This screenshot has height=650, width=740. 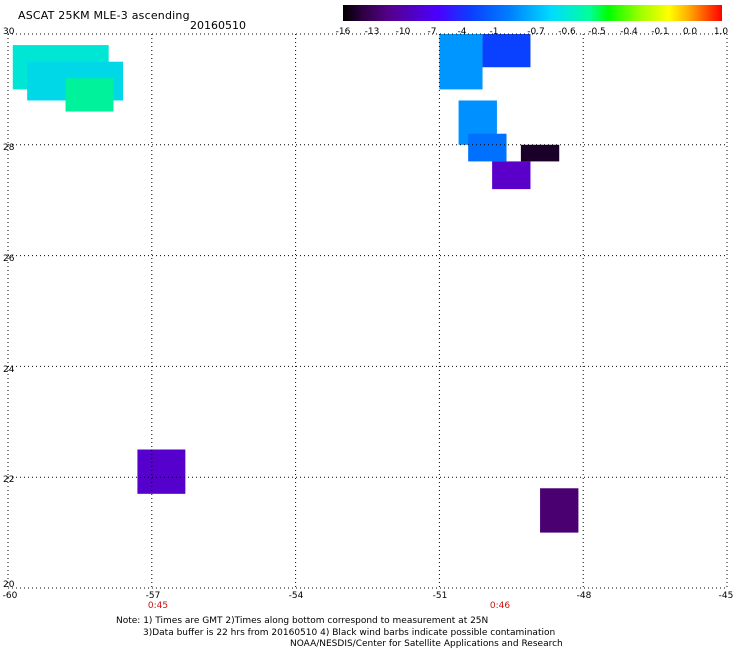 What do you see at coordinates (487, 147) in the screenshot?
I see `swath-ne-d` at bounding box center [487, 147].